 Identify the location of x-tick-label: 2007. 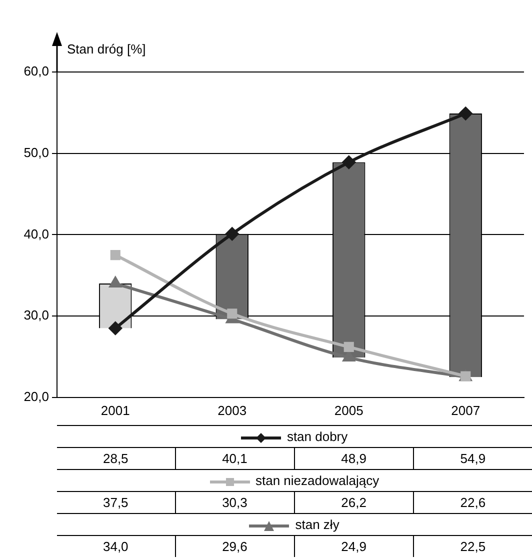
(465, 410).